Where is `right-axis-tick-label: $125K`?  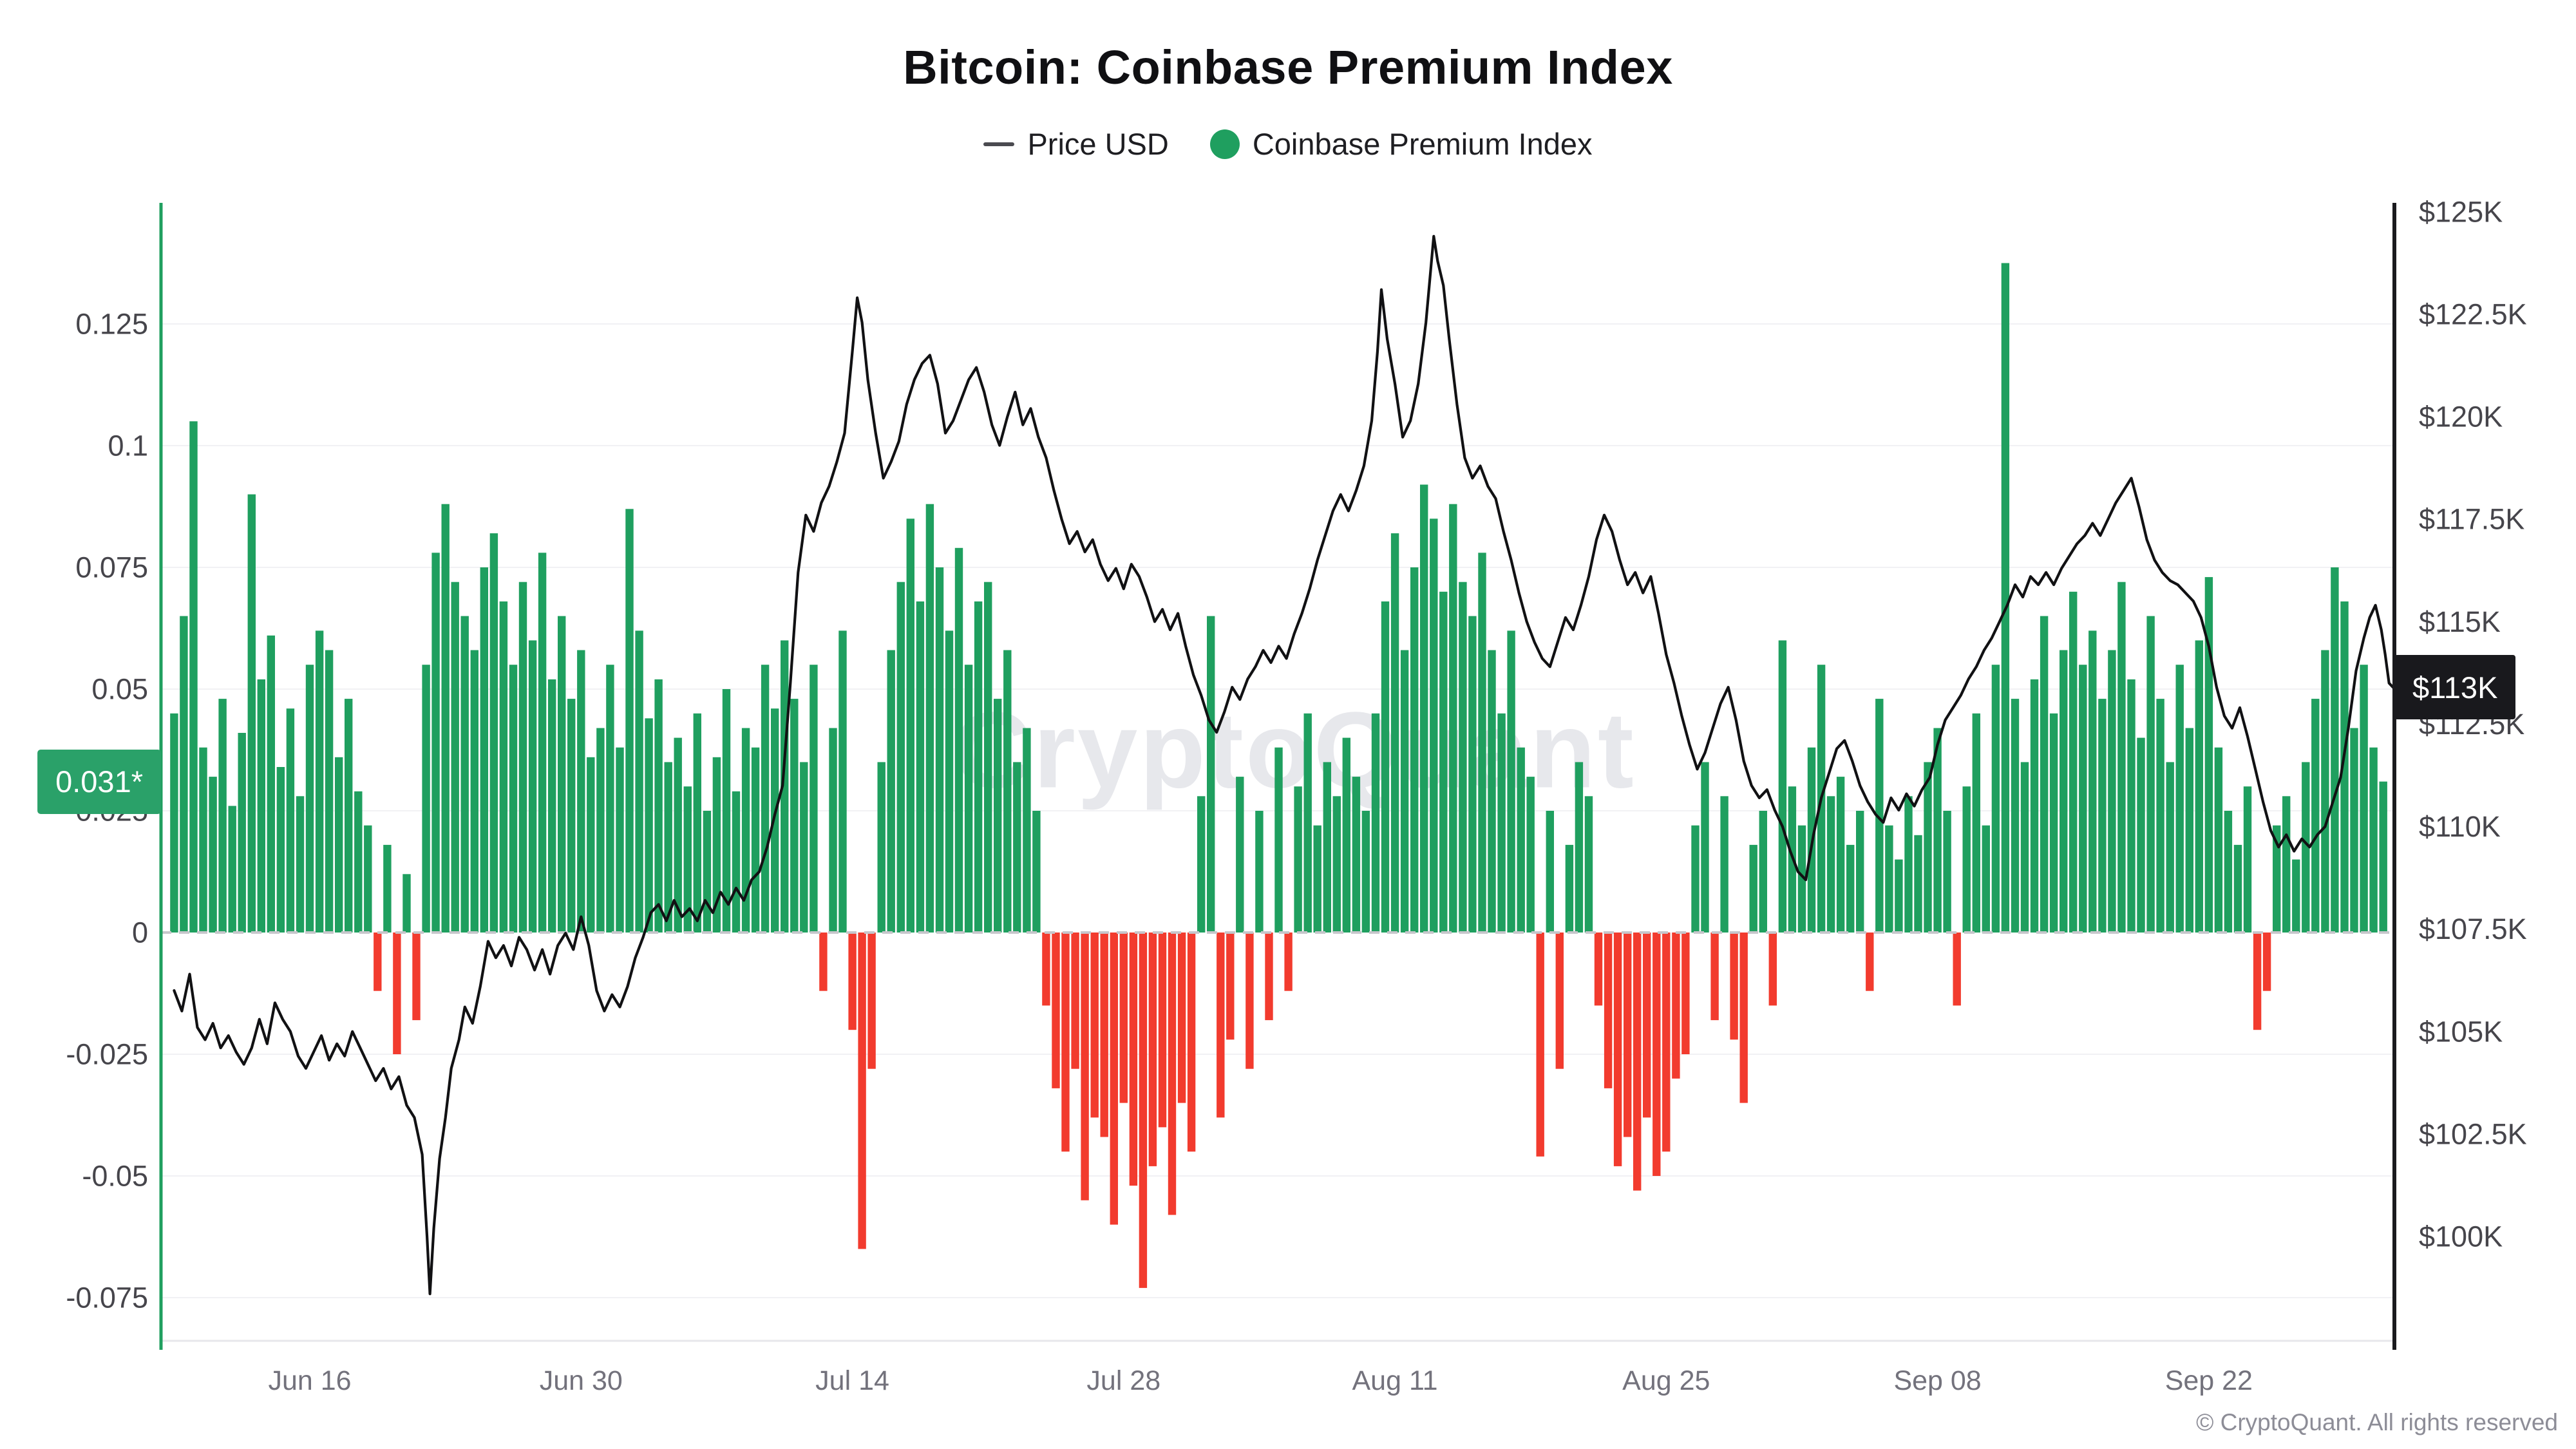 right-axis-tick-label: $125K is located at coordinates (2461, 211).